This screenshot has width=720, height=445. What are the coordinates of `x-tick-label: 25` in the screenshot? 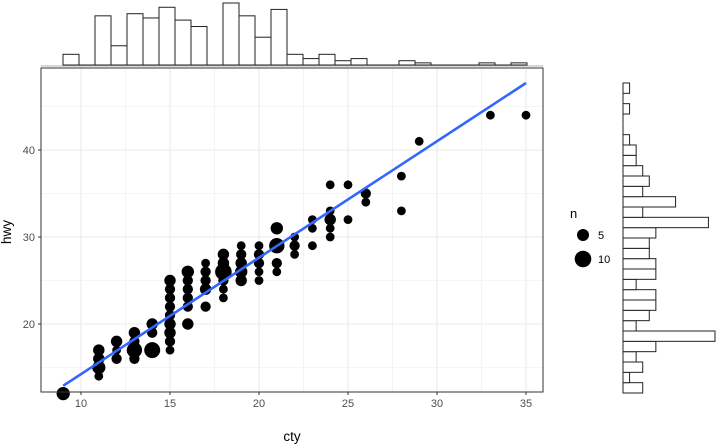 It's located at (348, 404).